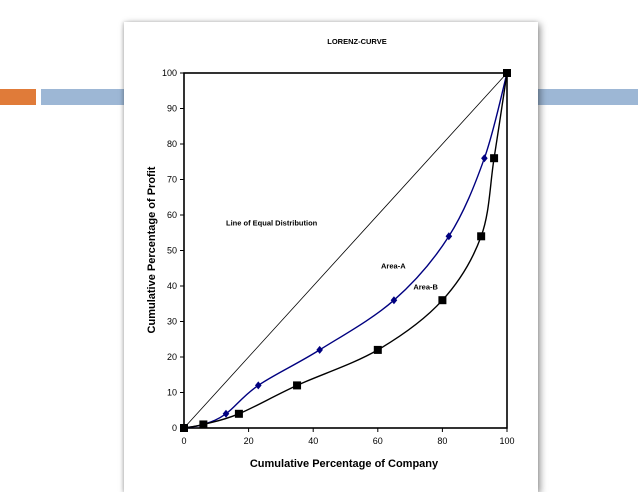 The height and width of the screenshot is (492, 638). Describe the element at coordinates (172, 251) in the screenshot. I see `y-tick-label: 50` at that location.